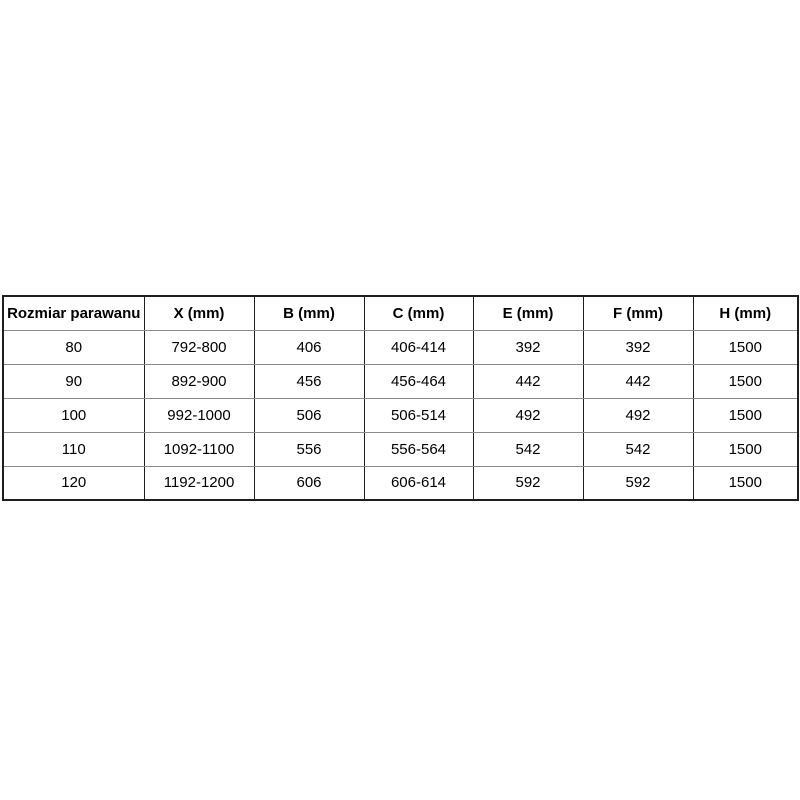  I want to click on table-cell: 456, so click(309, 381).